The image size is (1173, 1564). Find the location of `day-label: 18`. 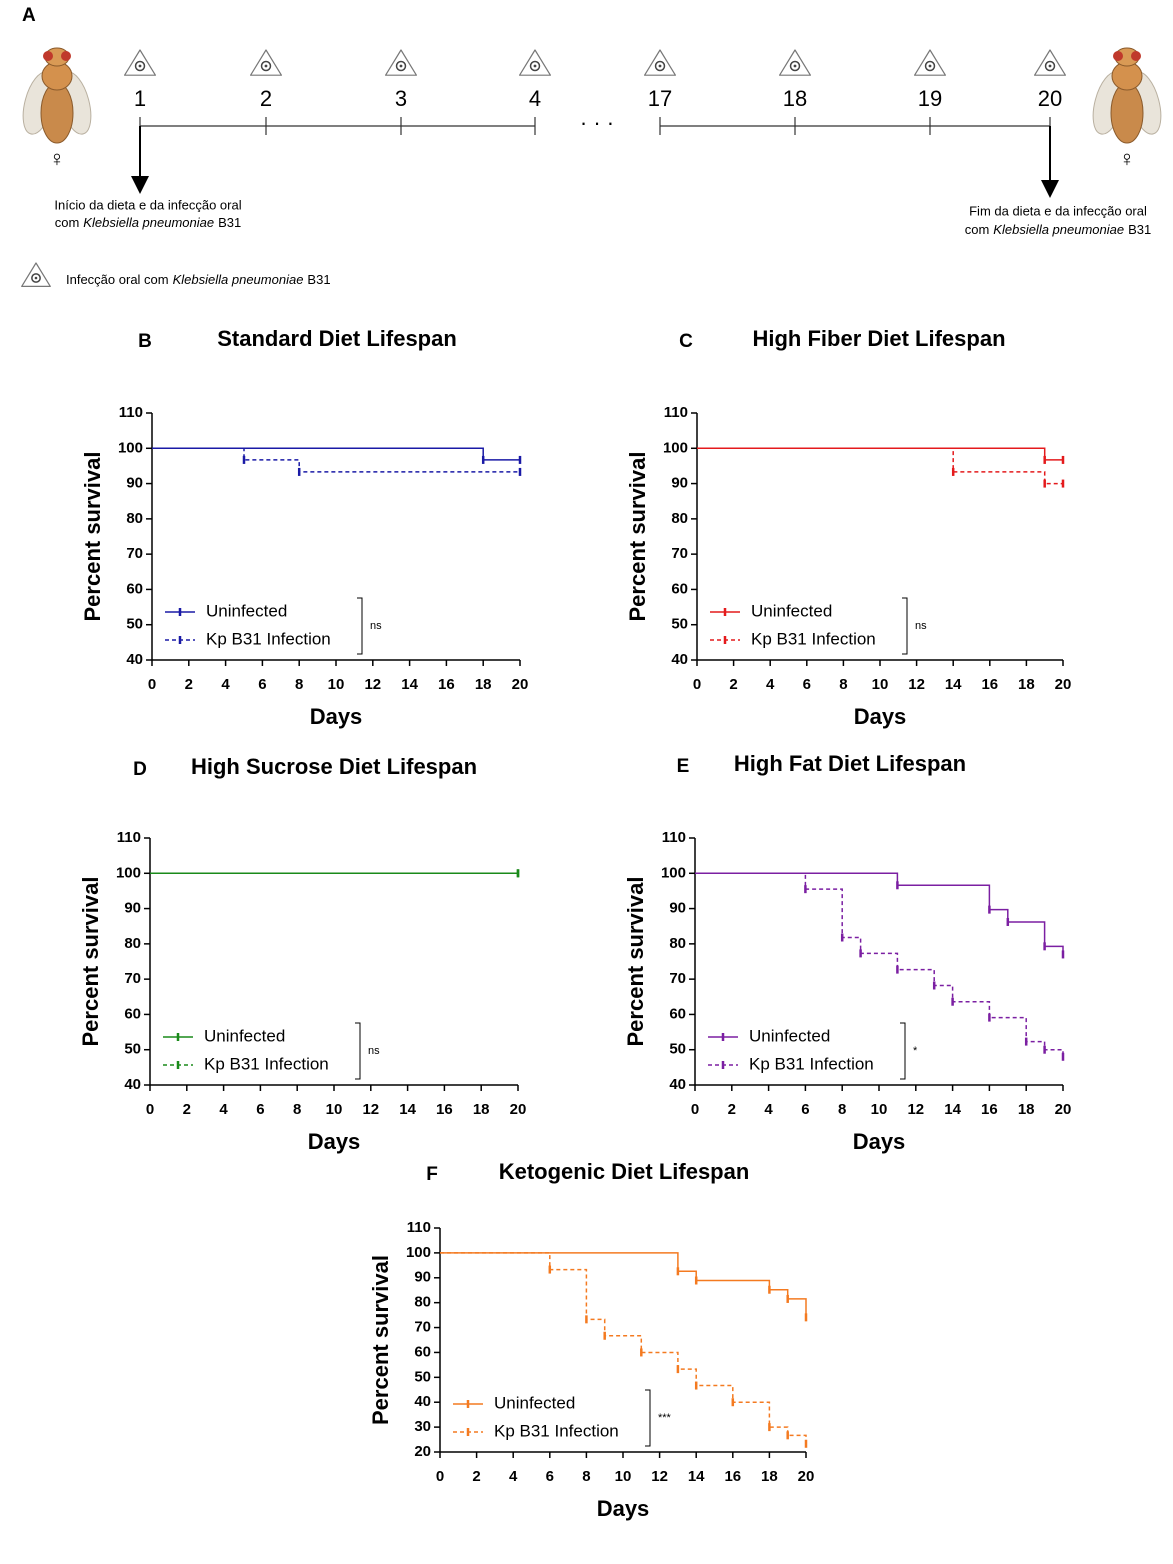

day-label: 18 is located at coordinates (795, 98).